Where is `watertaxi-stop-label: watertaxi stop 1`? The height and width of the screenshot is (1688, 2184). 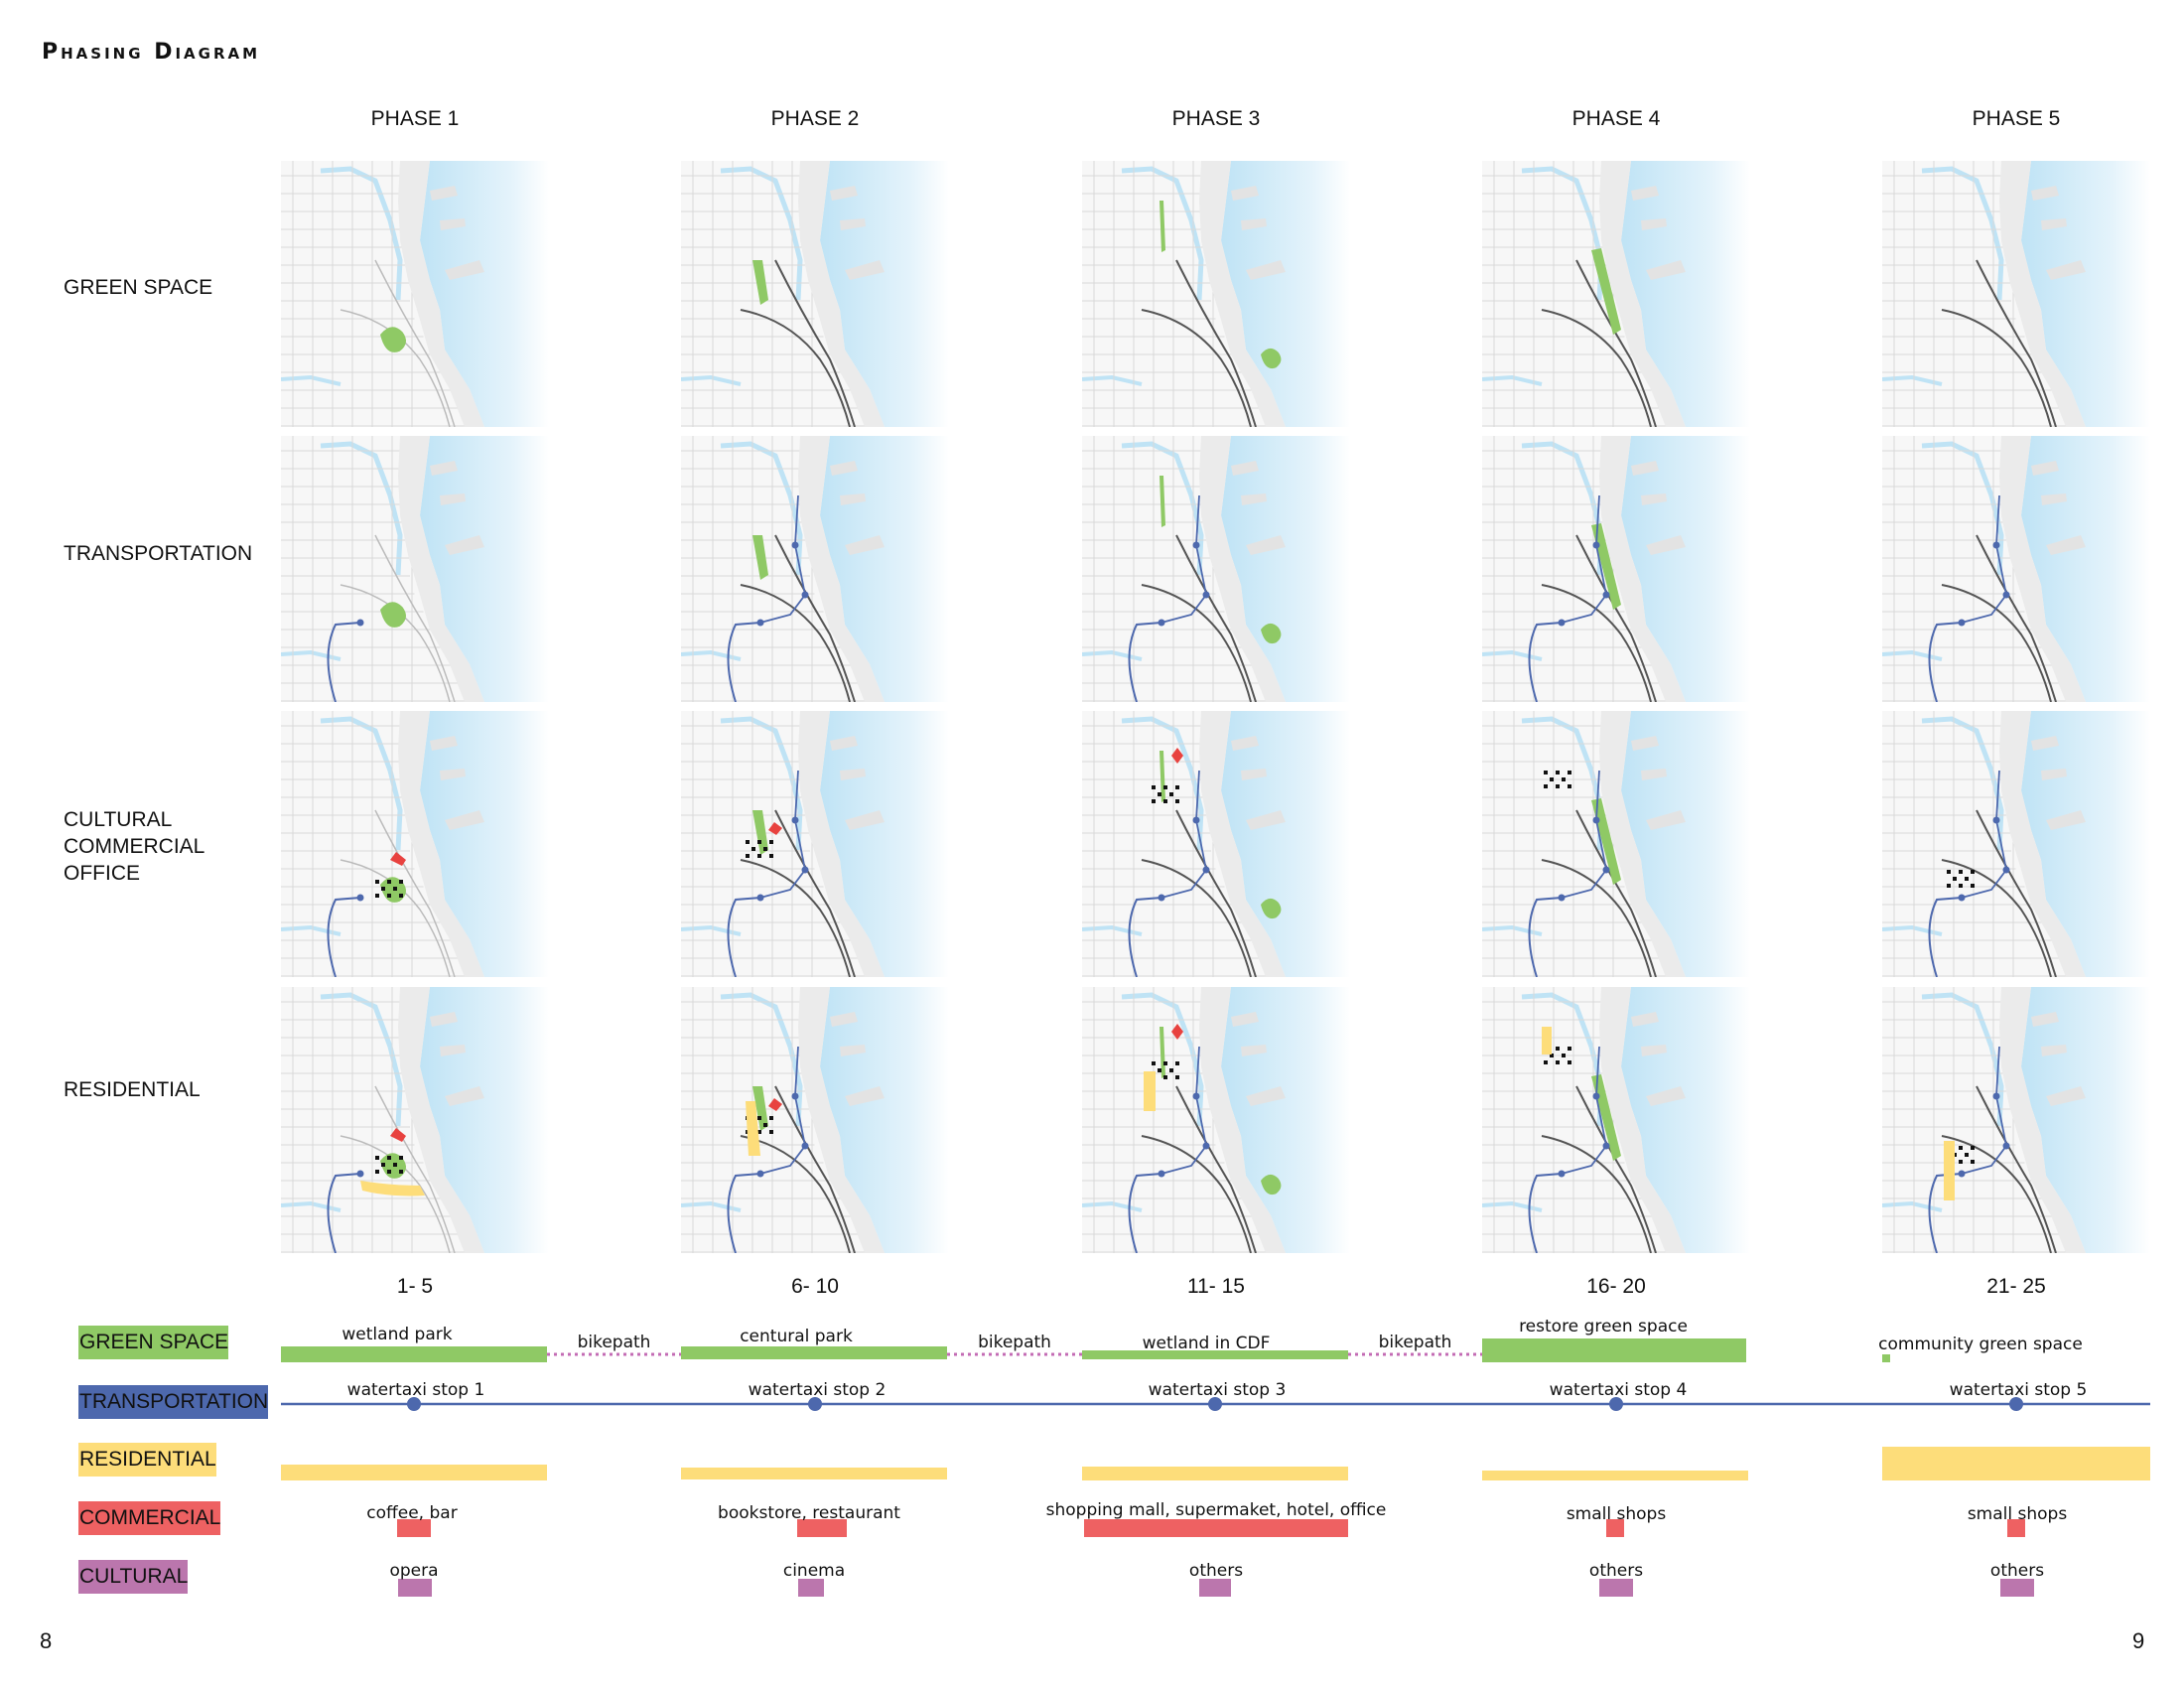 watertaxi-stop-label: watertaxi stop 1 is located at coordinates (415, 1390).